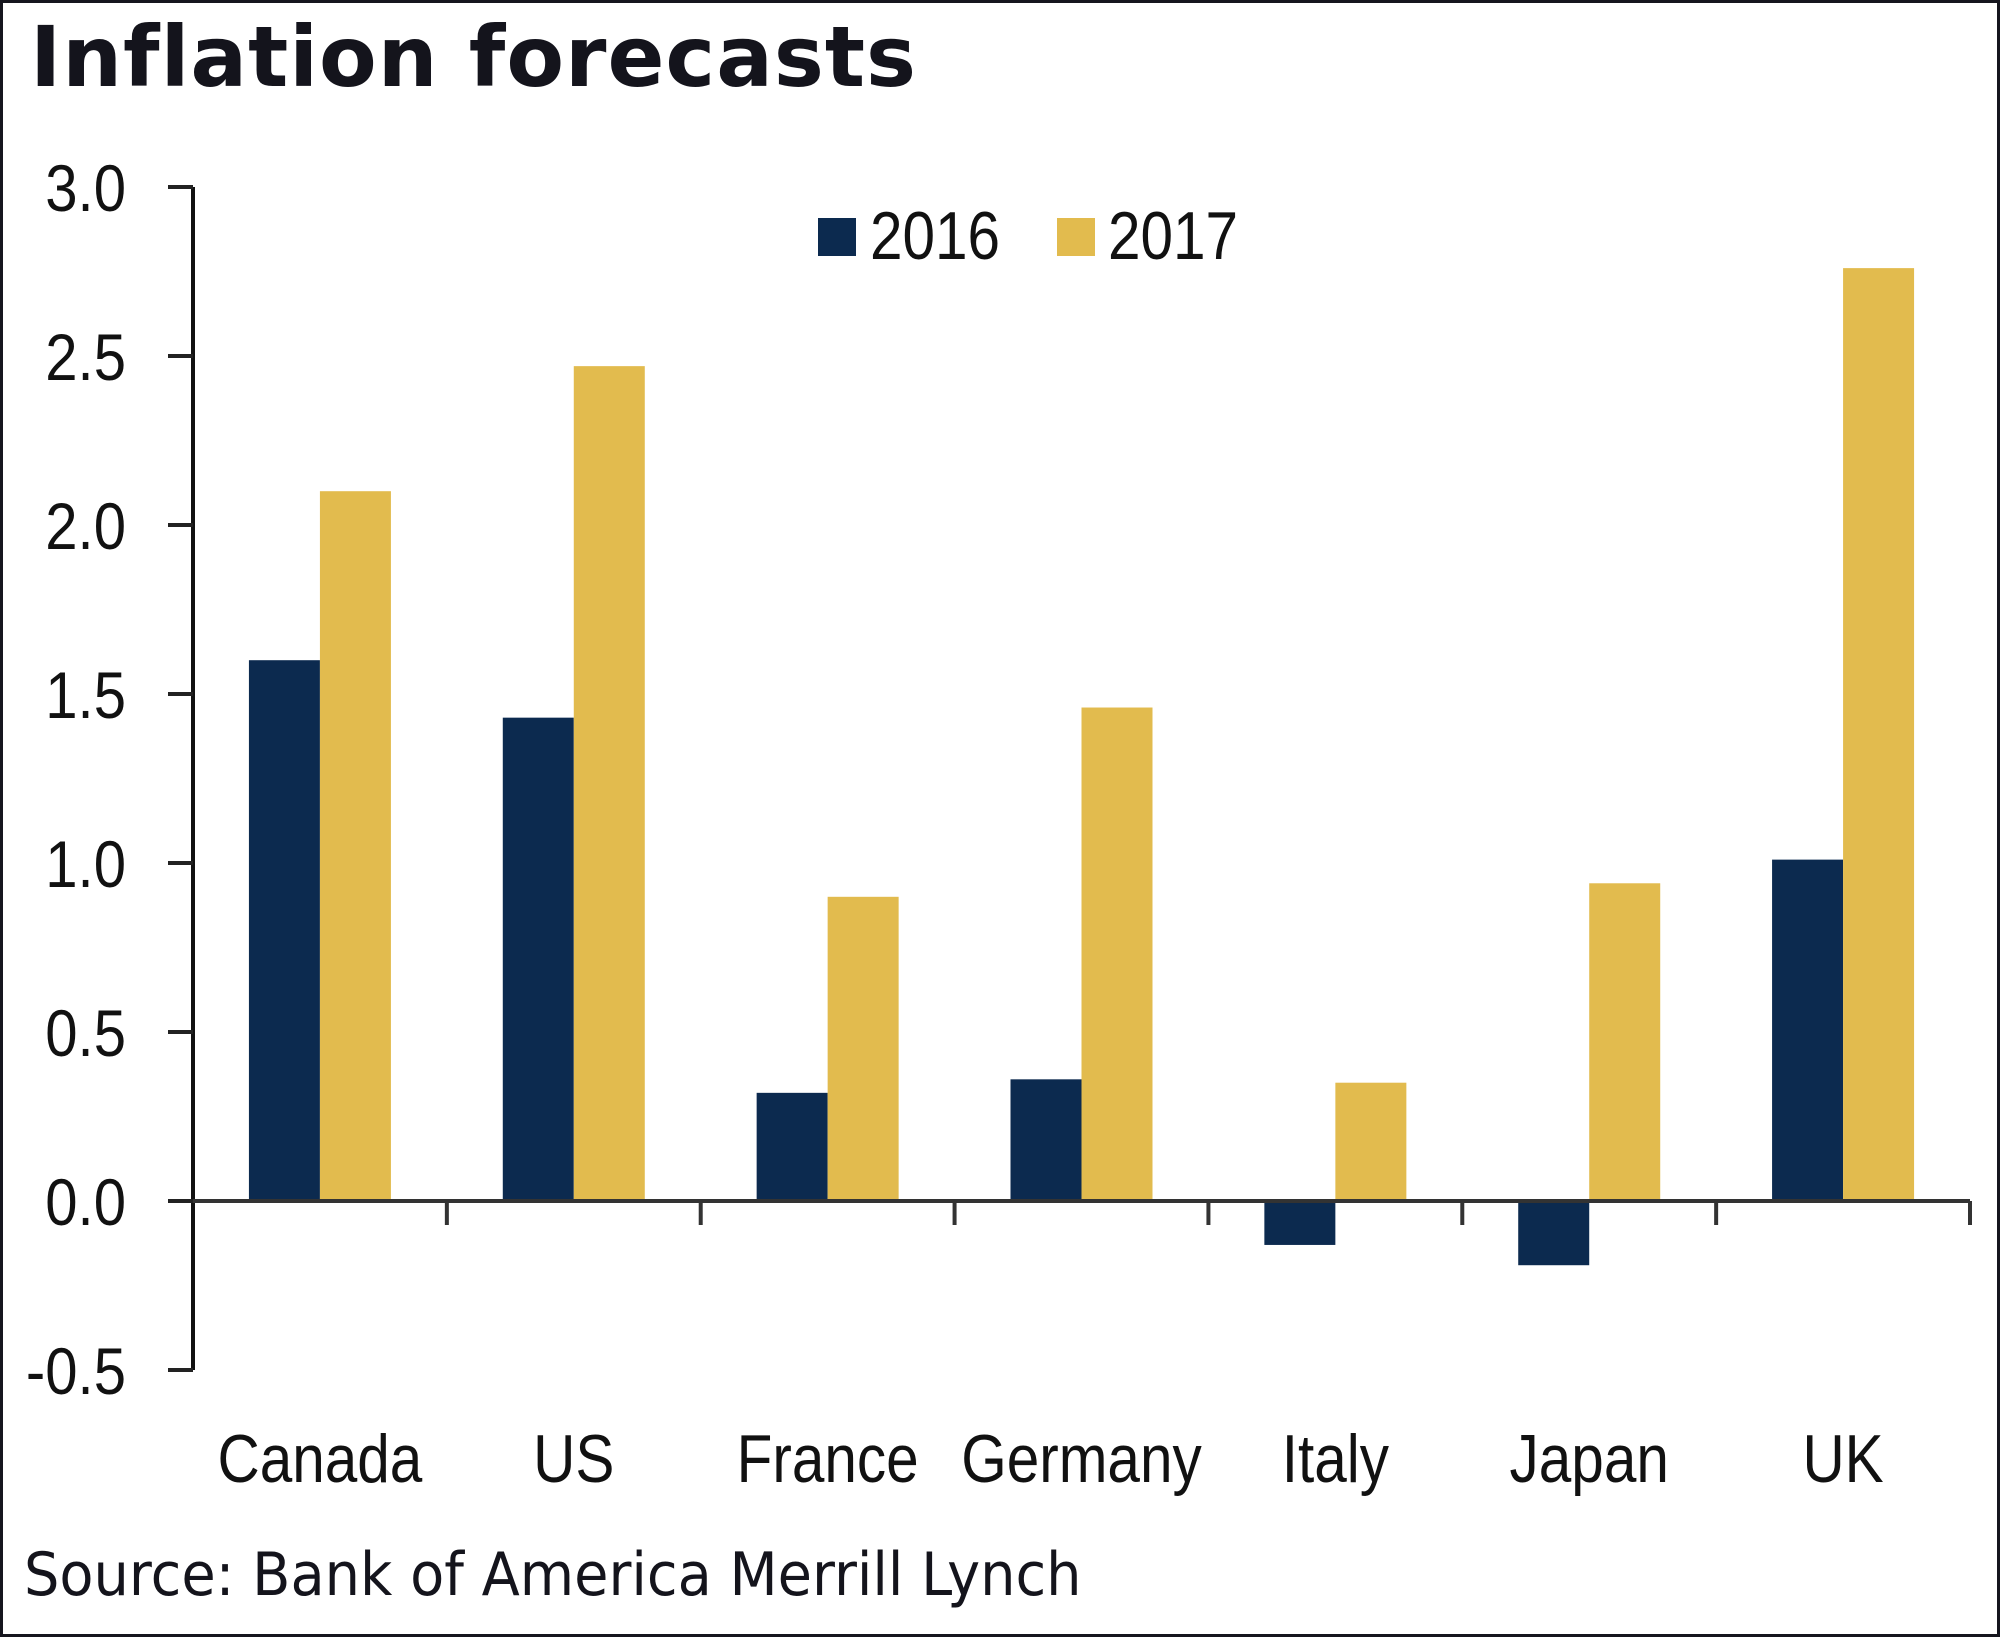 Image resolution: width=2000 pixels, height=1637 pixels. I want to click on bar-uk-2017, so click(1879, 734).